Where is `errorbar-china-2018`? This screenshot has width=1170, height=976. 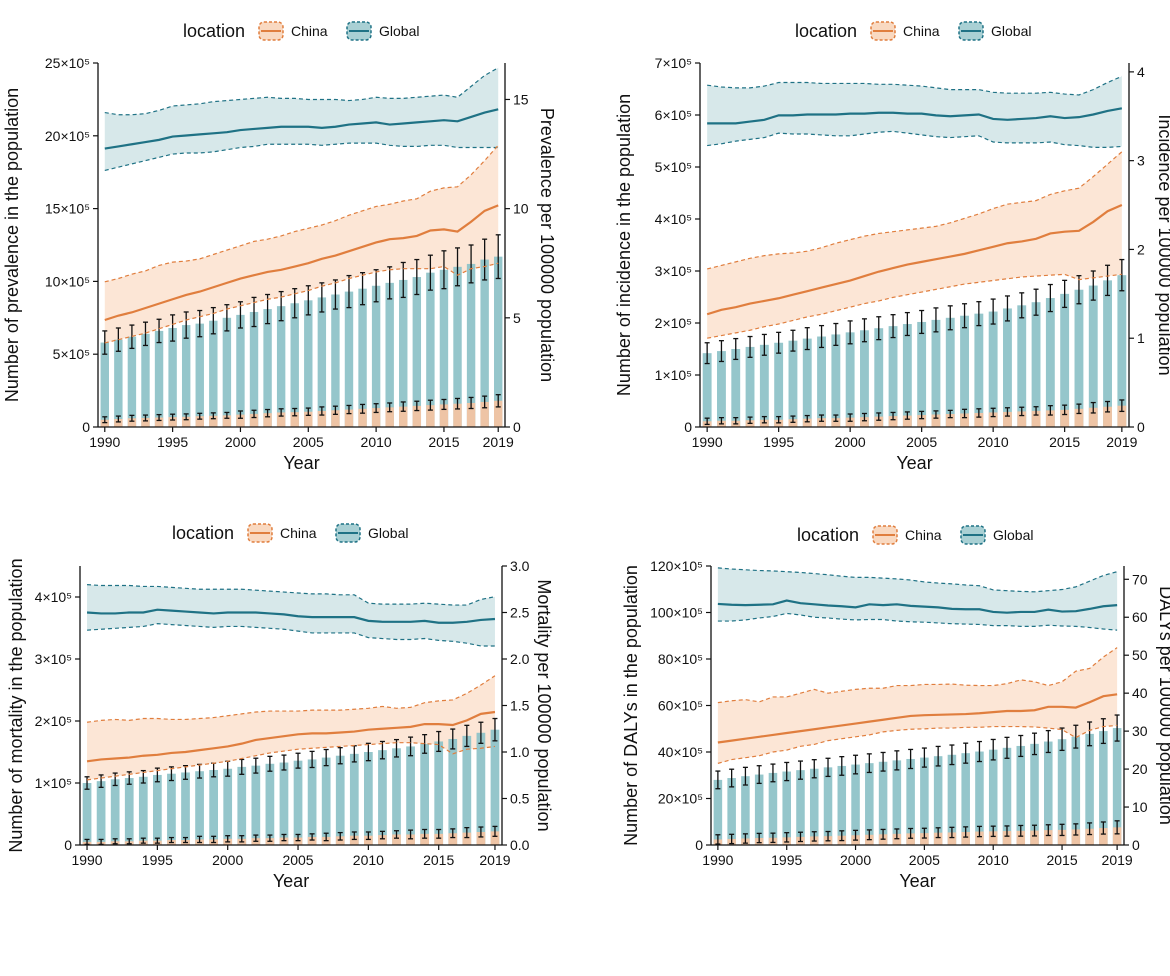 errorbar-china-2018 is located at coordinates (1108, 406).